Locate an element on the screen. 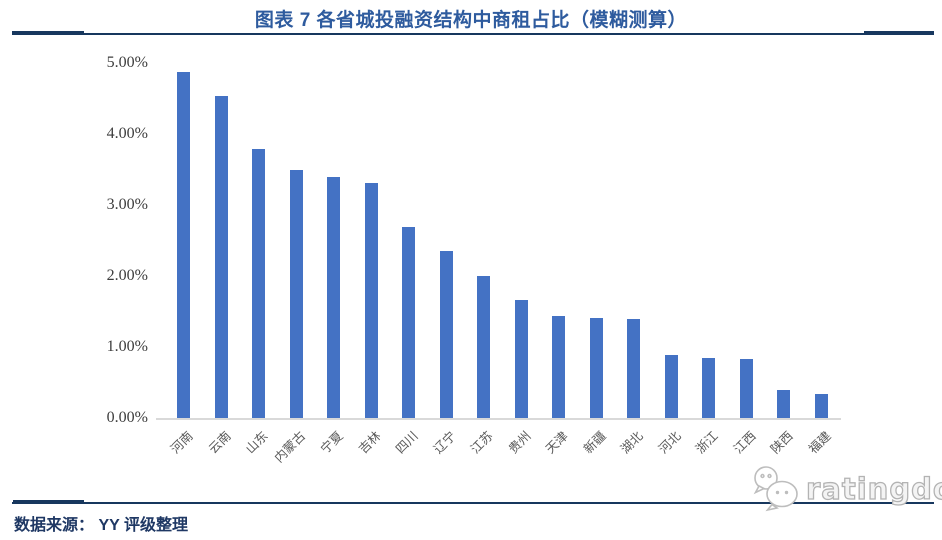  x-tick-label: 河北 is located at coordinates (670, 442).